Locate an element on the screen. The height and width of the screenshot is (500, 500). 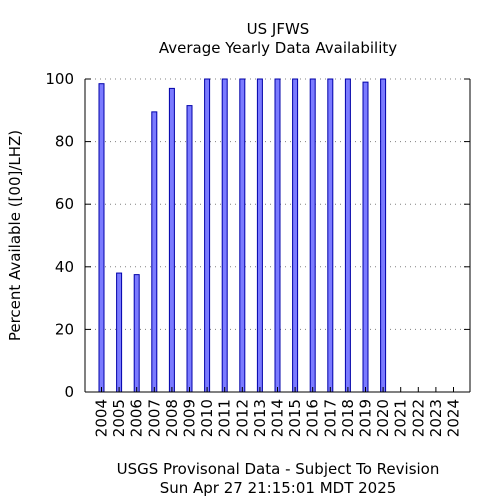
bar-2019 is located at coordinates (365, 237).